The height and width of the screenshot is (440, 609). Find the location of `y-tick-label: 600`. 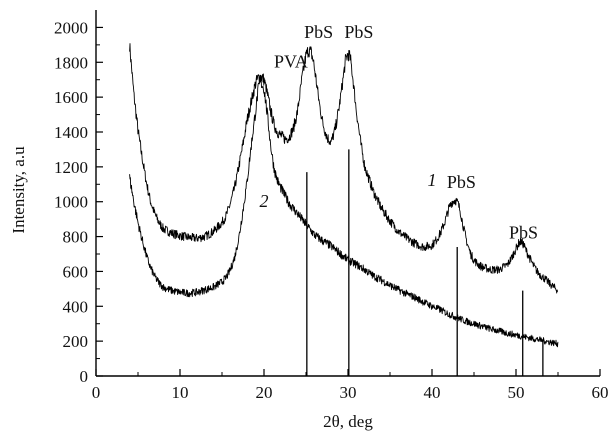

y-tick-label: 600 is located at coordinates (76, 271).